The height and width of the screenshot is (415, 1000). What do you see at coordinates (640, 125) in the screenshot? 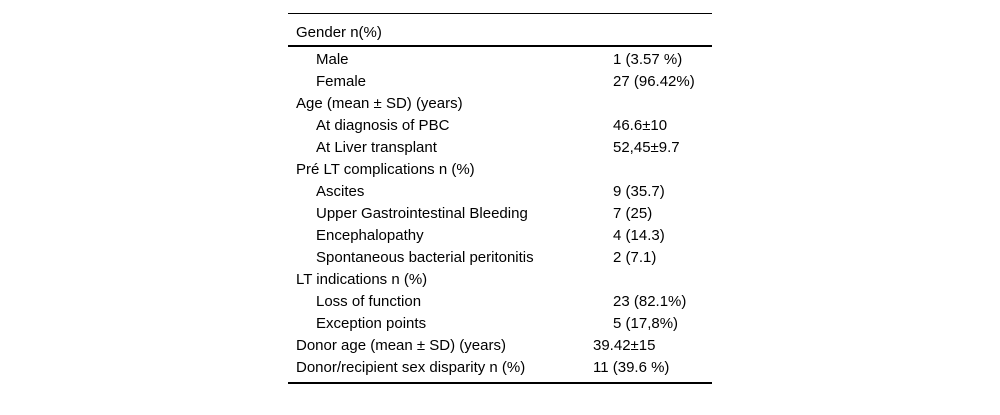
I see `row-value: 46.6±10` at bounding box center [640, 125].